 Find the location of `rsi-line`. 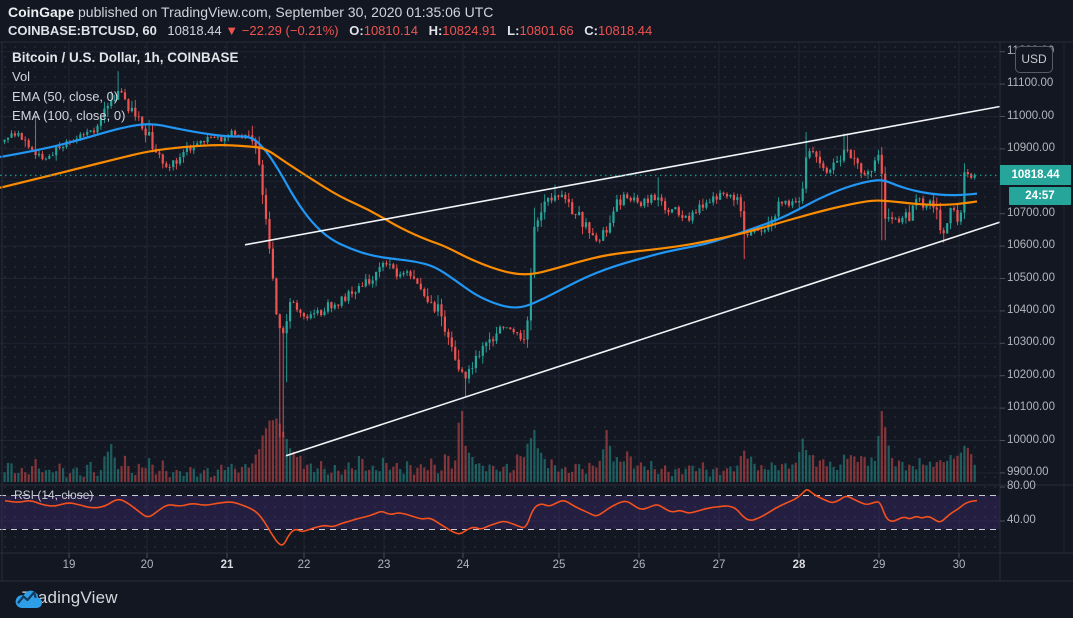

rsi-line is located at coordinates (491, 517).